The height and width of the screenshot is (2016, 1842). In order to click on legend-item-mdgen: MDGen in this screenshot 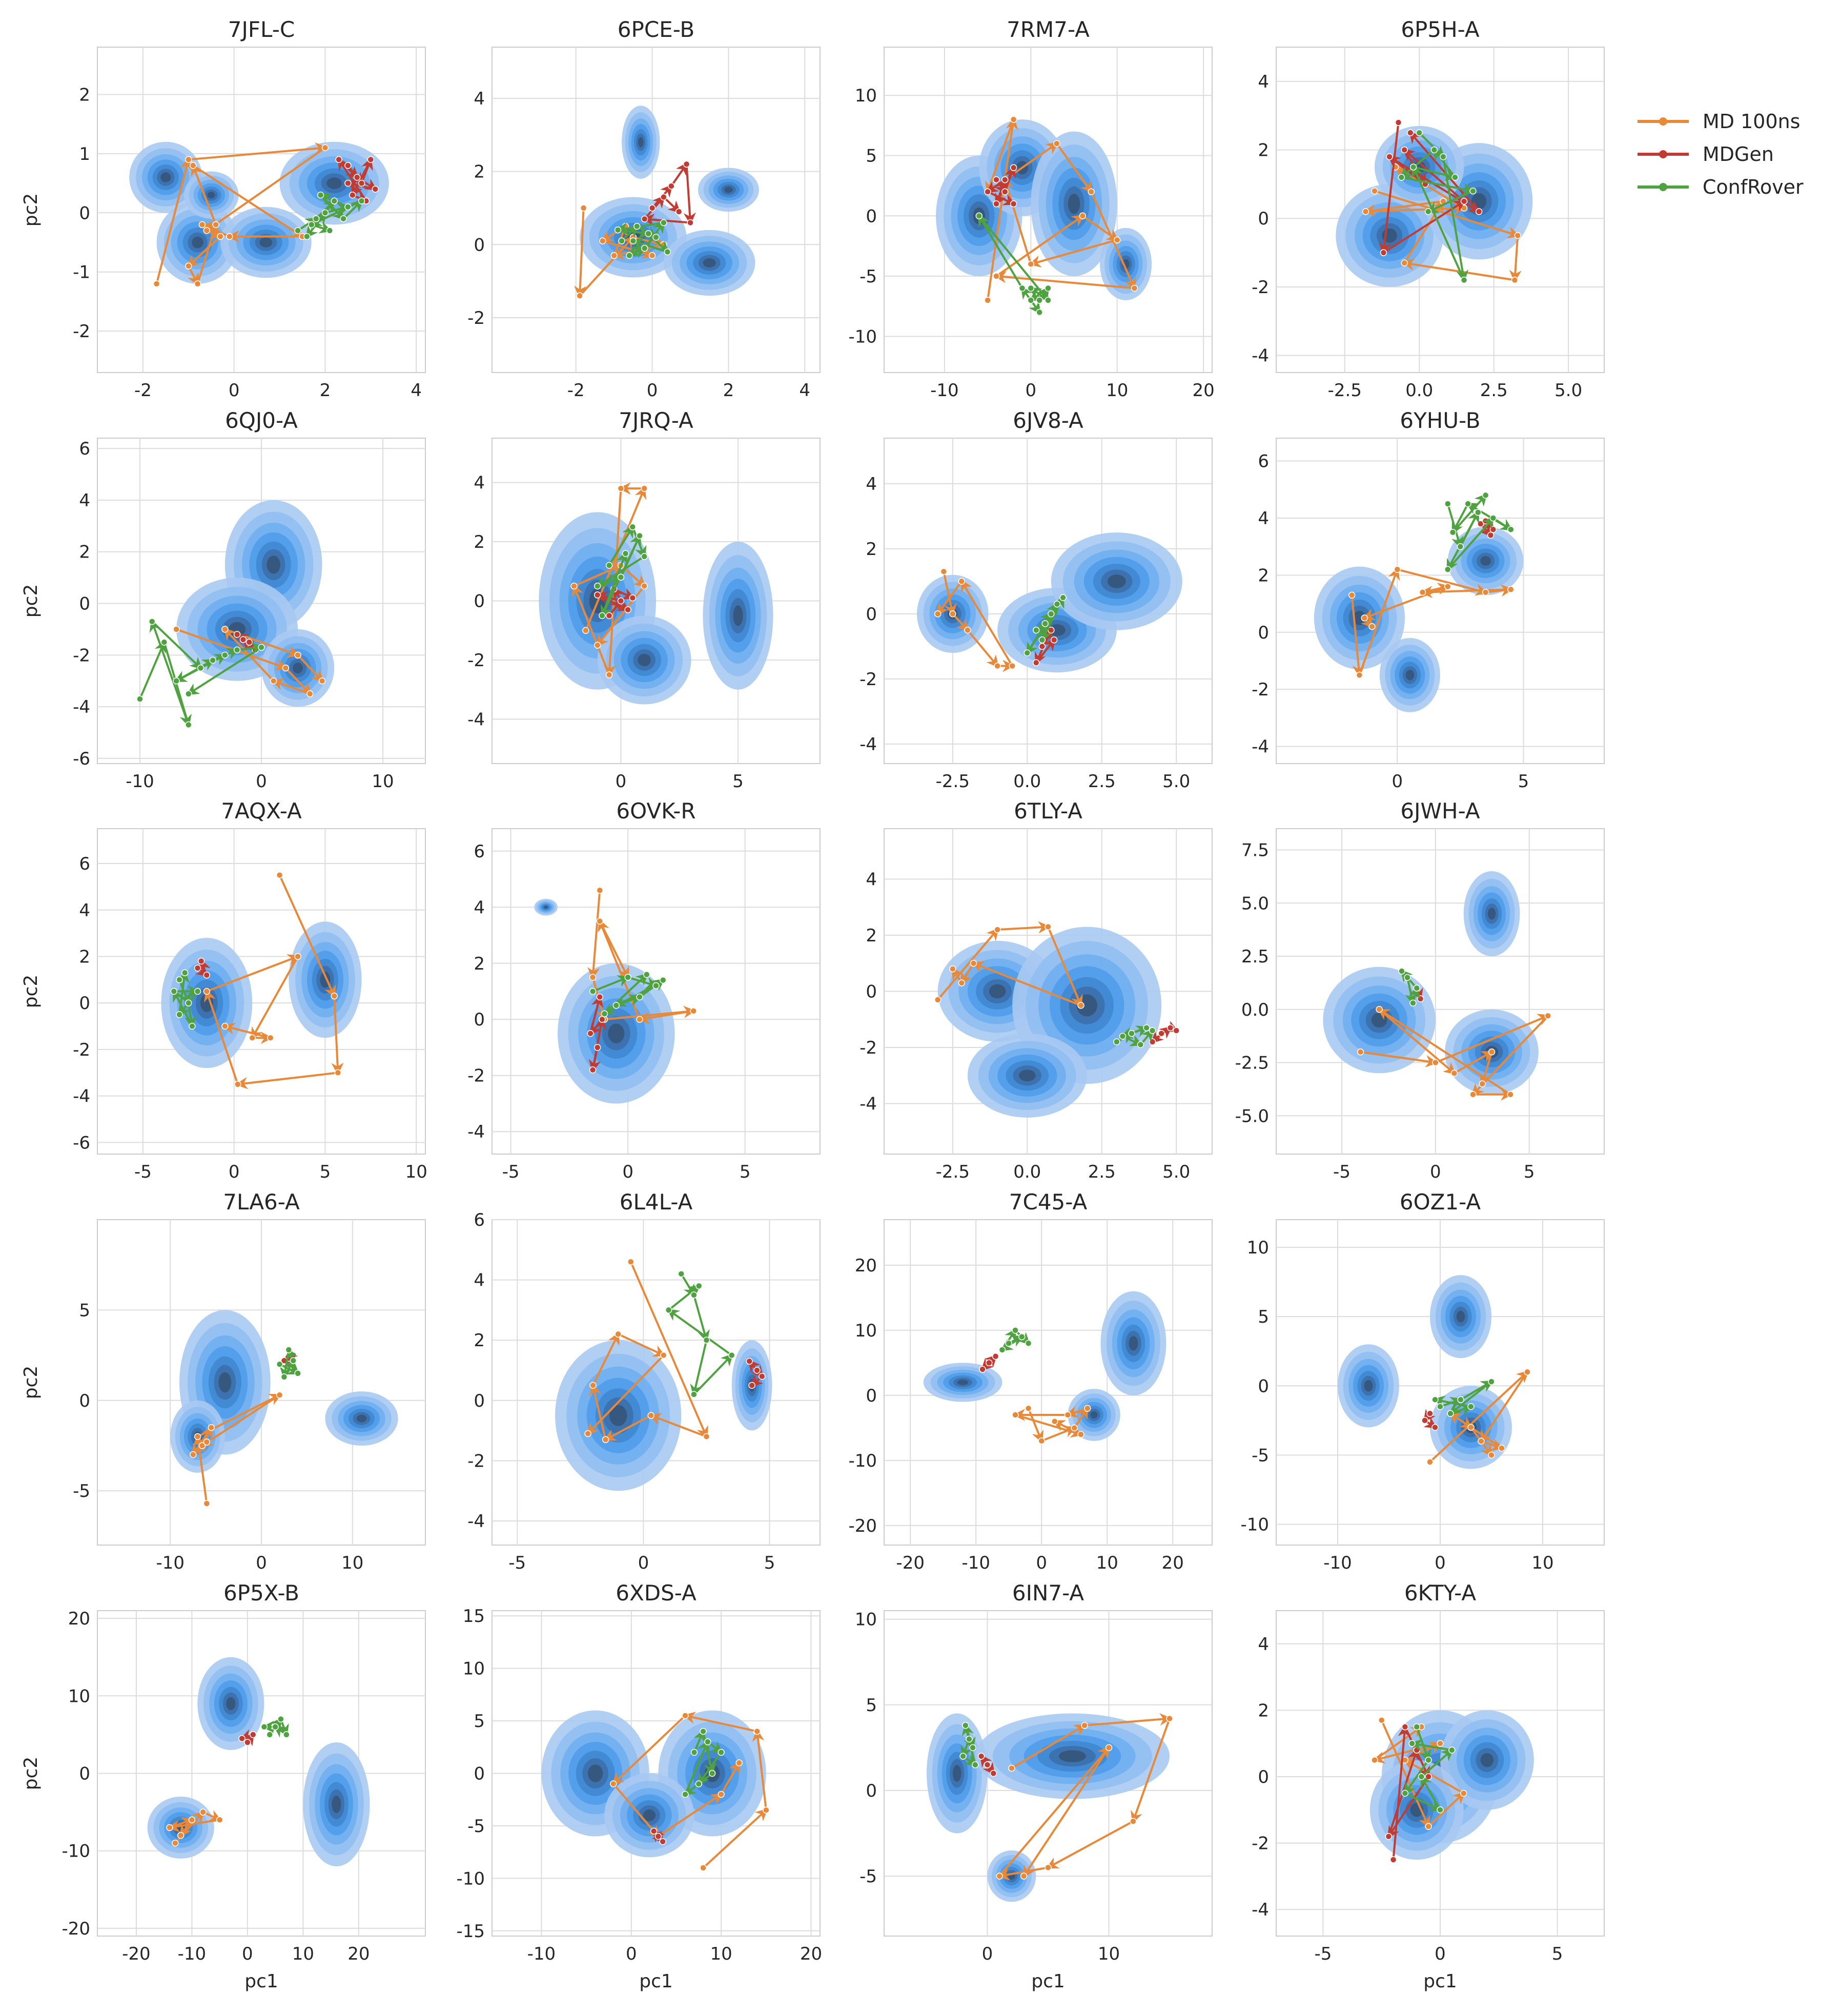, I will do `click(1732, 154)`.